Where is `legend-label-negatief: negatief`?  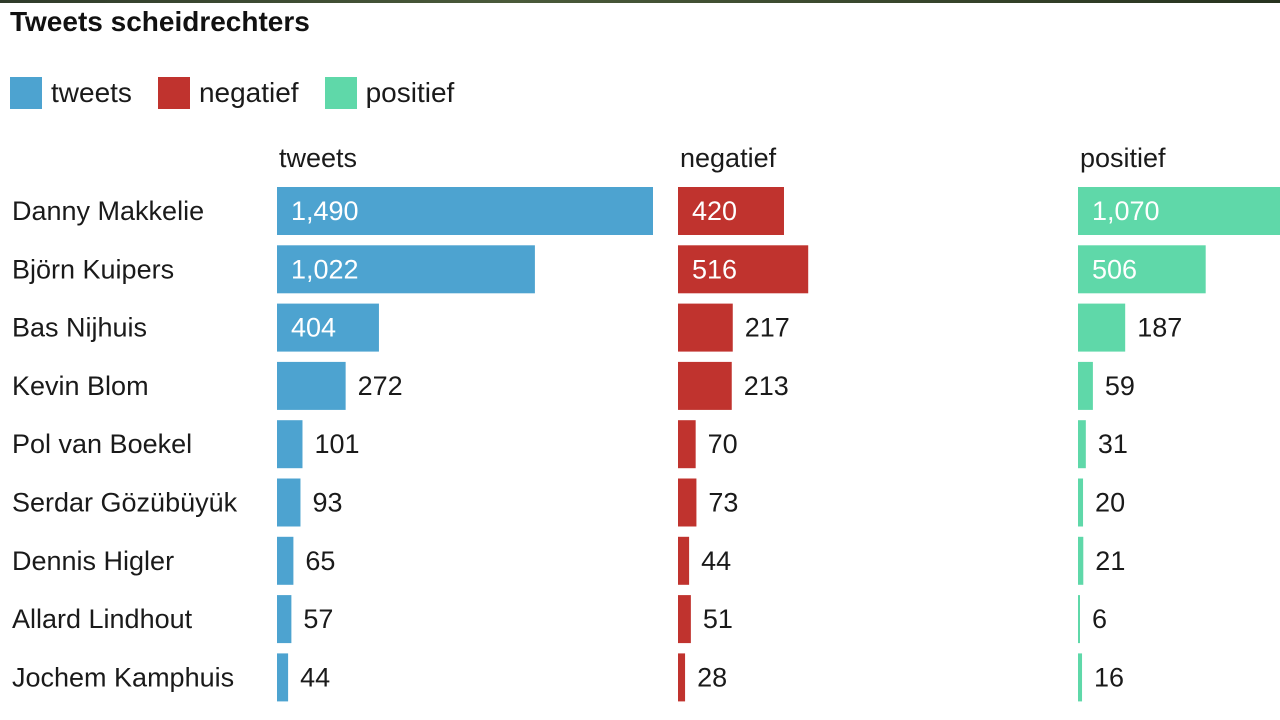
legend-label-negatief: negatief is located at coordinates (248, 92).